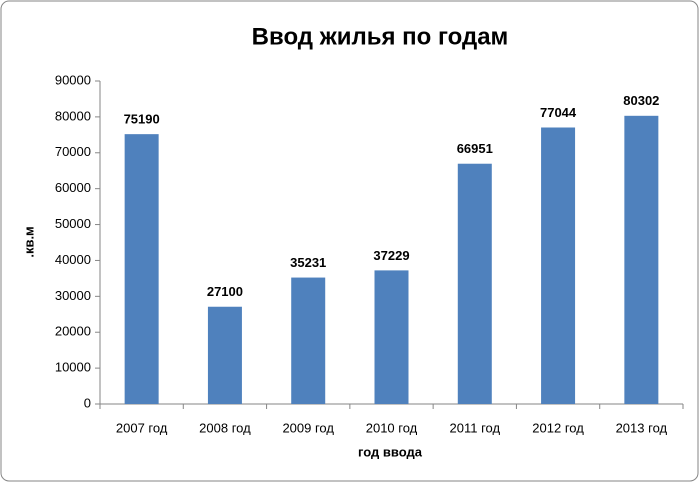 The height and width of the screenshot is (483, 700). What do you see at coordinates (642, 427) in the screenshot?
I see `x-tick-label: 2013 год` at bounding box center [642, 427].